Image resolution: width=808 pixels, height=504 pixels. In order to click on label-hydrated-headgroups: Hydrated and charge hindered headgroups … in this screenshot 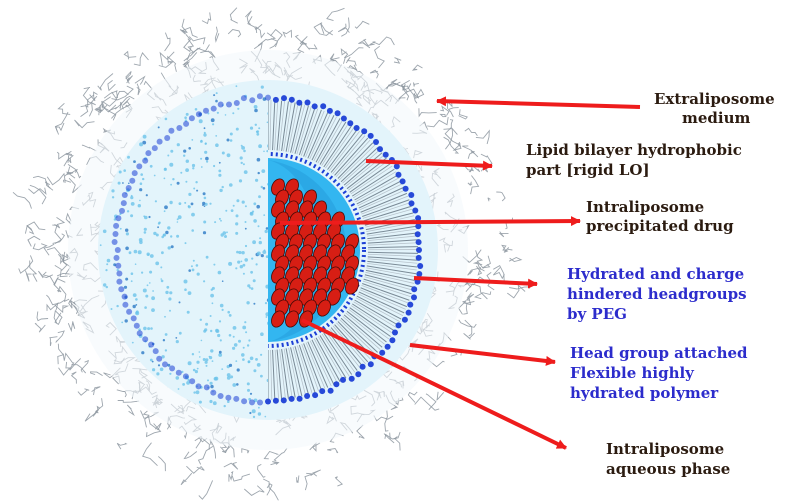, I will do `click(659, 294)`.